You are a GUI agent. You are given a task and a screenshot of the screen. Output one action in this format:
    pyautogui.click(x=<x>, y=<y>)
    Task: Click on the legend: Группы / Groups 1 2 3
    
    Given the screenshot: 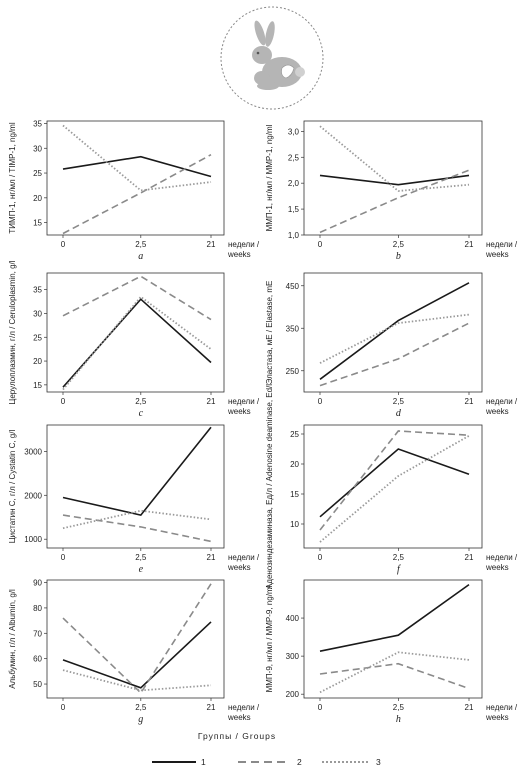 What is the action you would take?
    pyautogui.click(x=266, y=749)
    